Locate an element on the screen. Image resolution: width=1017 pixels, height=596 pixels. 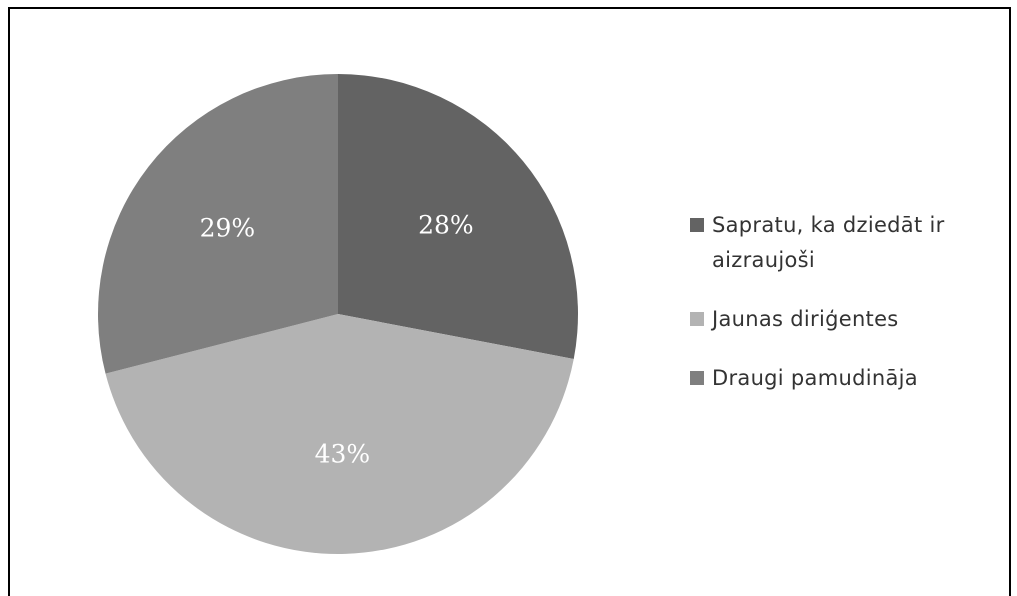
pie-slice-label-2: 43% is located at coordinates (343, 453).